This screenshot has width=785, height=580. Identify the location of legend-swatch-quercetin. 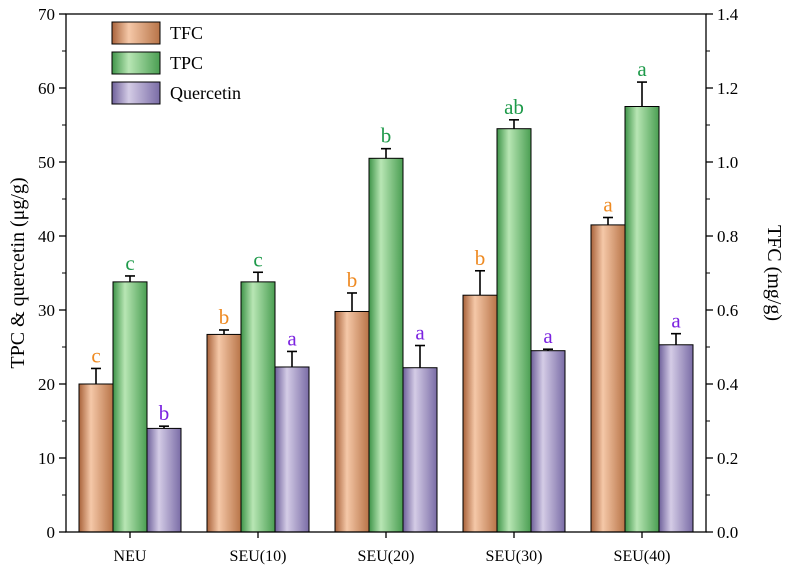
(136, 93).